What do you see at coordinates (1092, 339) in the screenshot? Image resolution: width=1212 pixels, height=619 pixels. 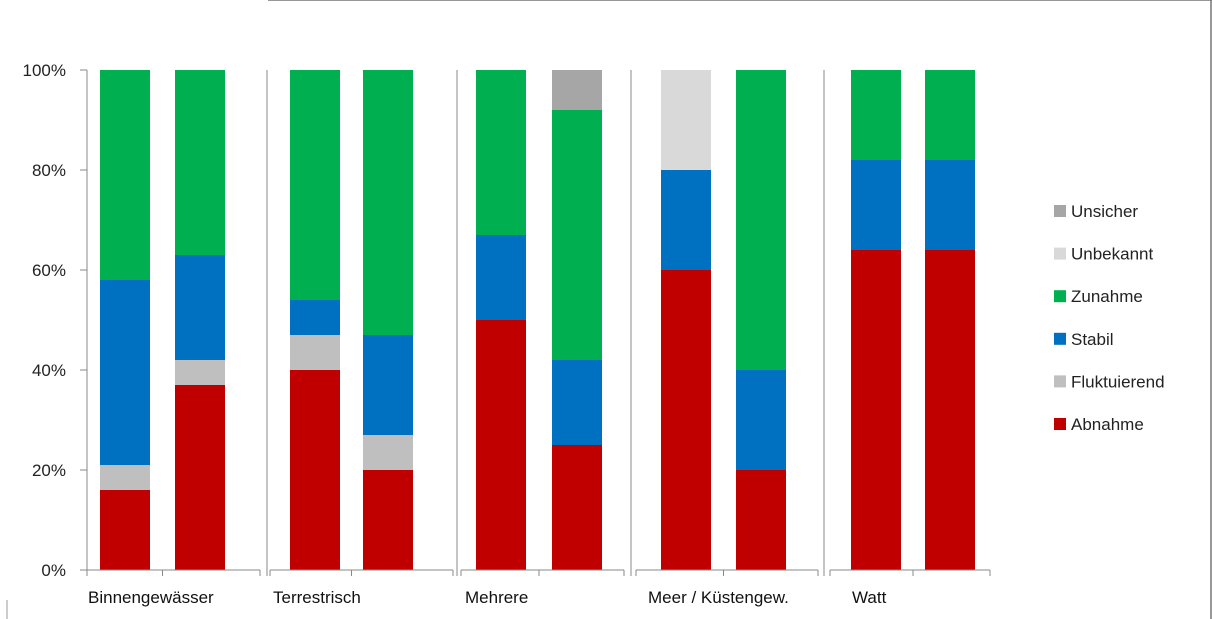 I see `legend-label: Stabil` at bounding box center [1092, 339].